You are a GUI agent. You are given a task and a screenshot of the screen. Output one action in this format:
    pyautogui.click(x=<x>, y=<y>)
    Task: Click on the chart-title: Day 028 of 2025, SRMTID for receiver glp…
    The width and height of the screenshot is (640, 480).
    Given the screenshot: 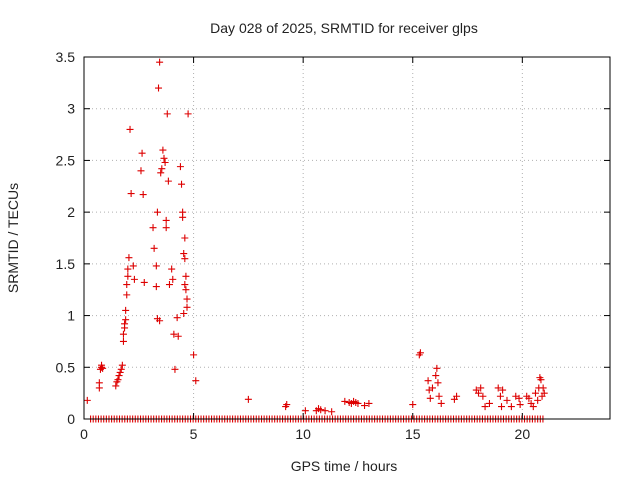 What is the action you would take?
    pyautogui.click(x=344, y=28)
    